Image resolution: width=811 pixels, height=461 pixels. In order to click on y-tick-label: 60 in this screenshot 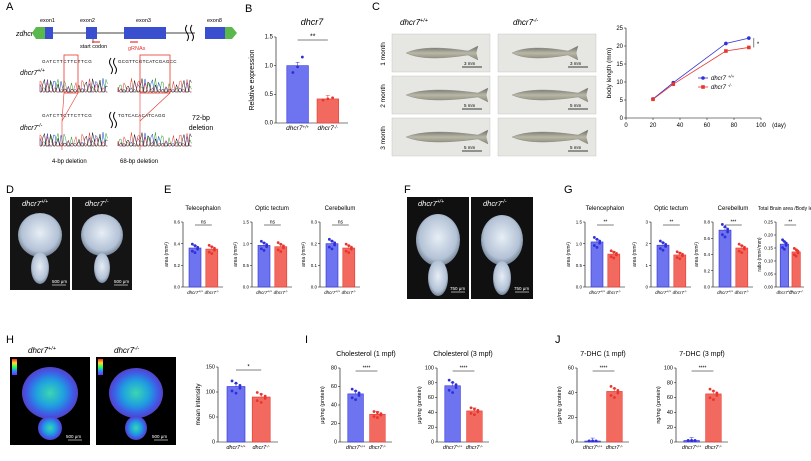, I will do `click(670, 398)`.